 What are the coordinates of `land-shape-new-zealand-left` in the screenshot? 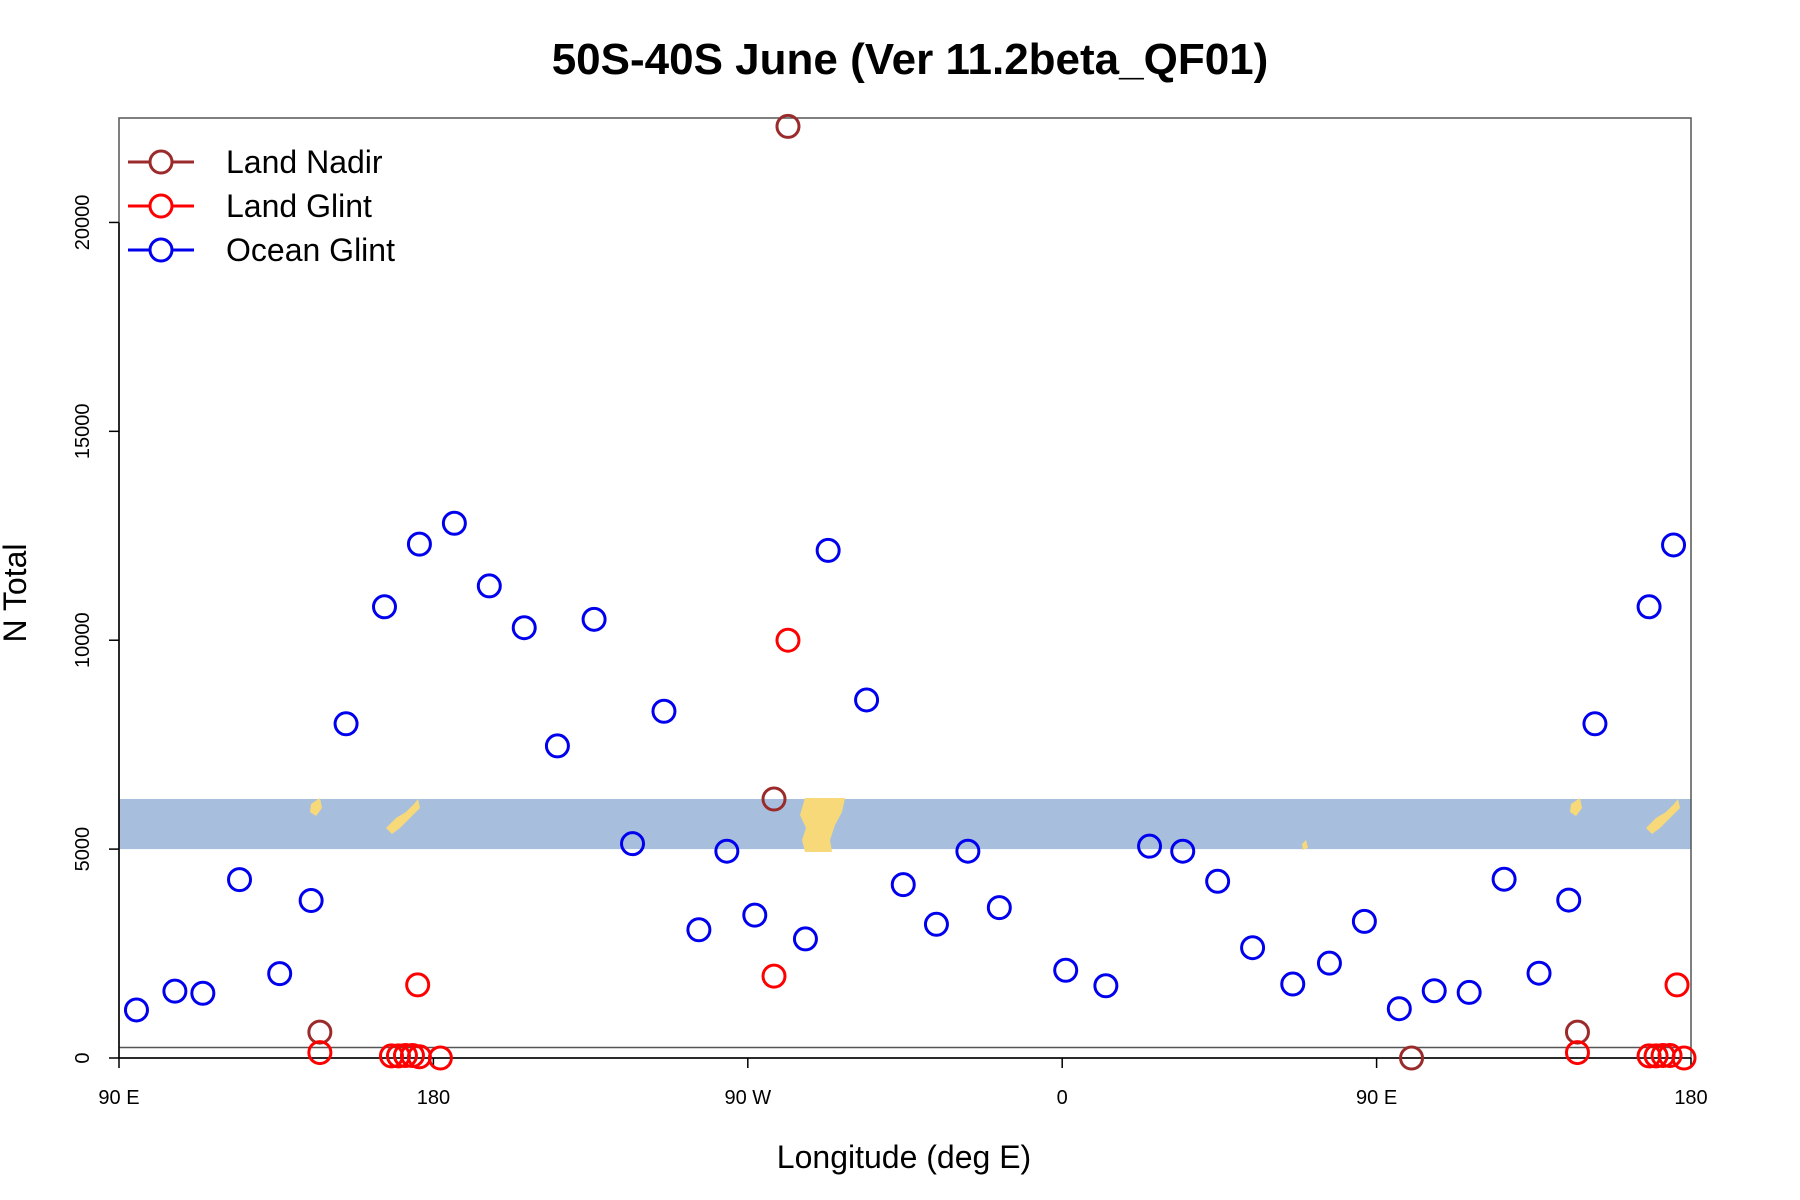 It's located at (403, 816).